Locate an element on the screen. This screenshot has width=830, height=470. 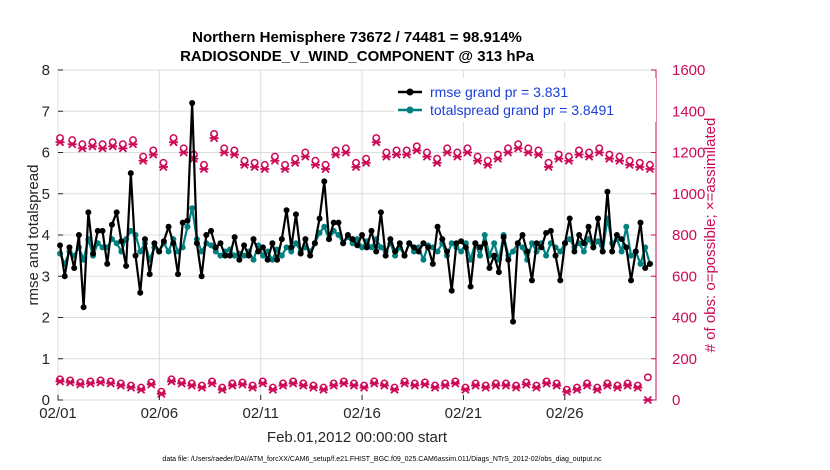
obs-count-low-possible-marker is located at coordinates (647, 377).